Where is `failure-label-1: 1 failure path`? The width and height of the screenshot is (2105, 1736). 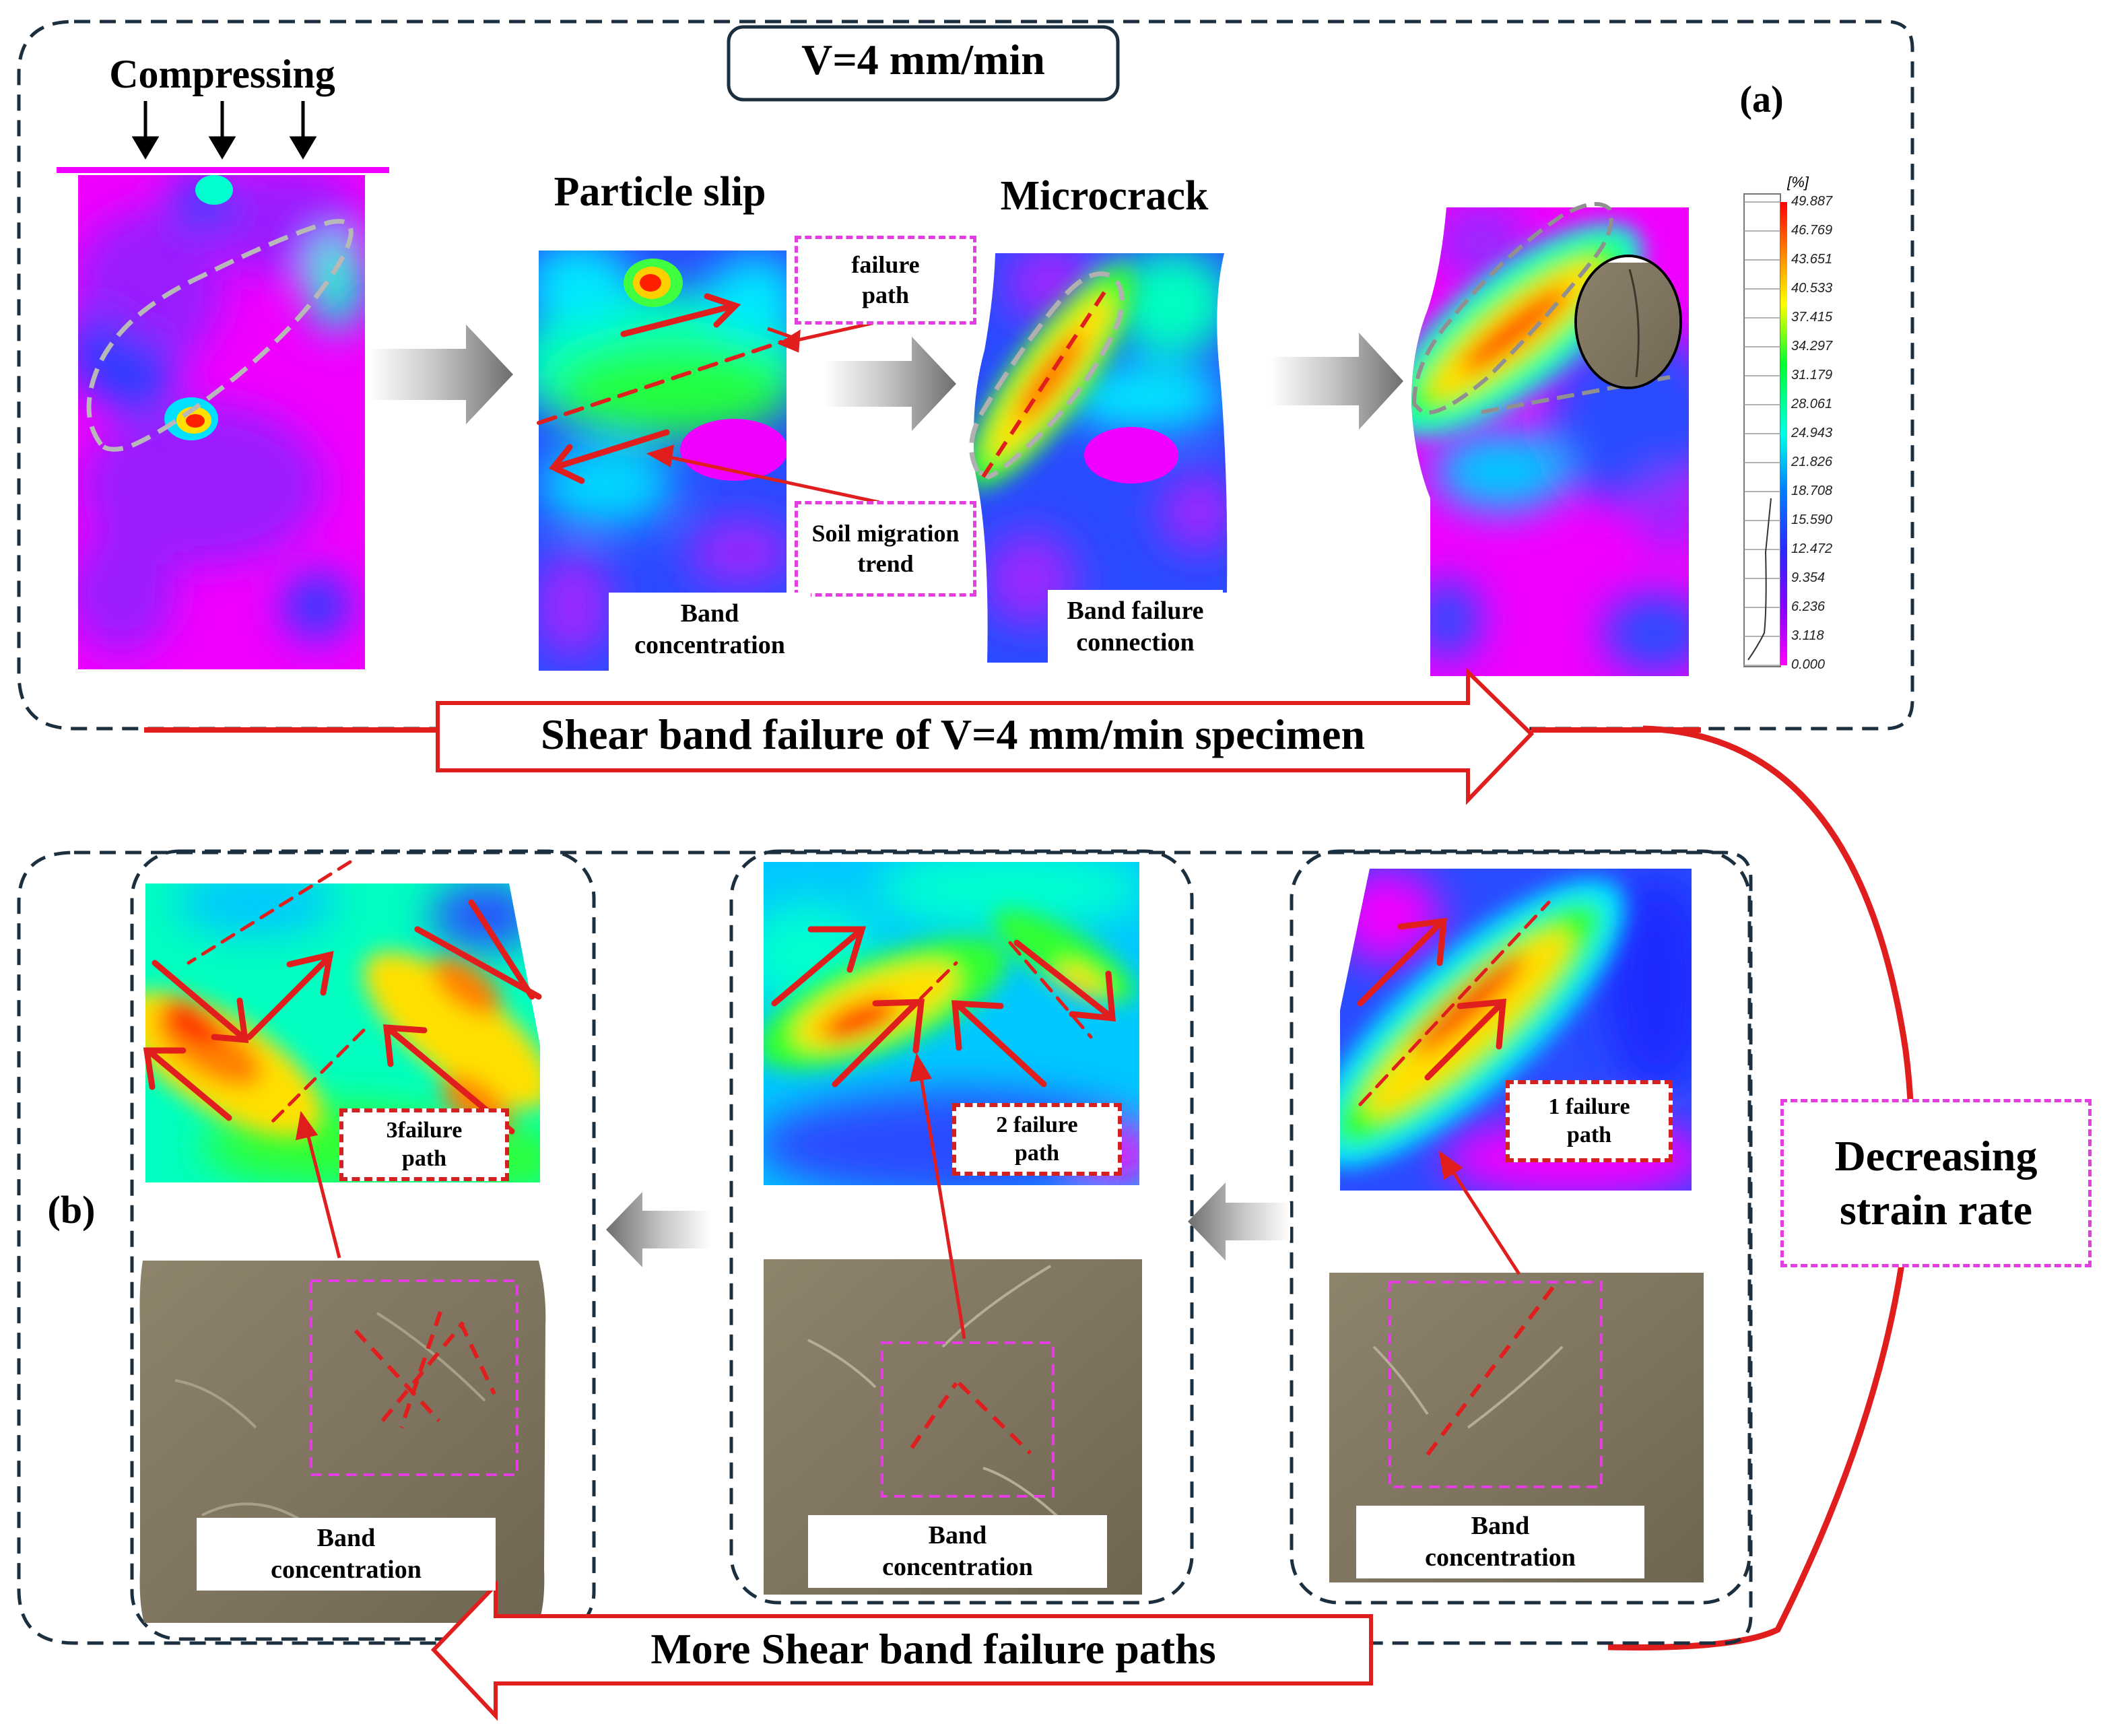 failure-label-1: 1 failure path is located at coordinates (1589, 1121).